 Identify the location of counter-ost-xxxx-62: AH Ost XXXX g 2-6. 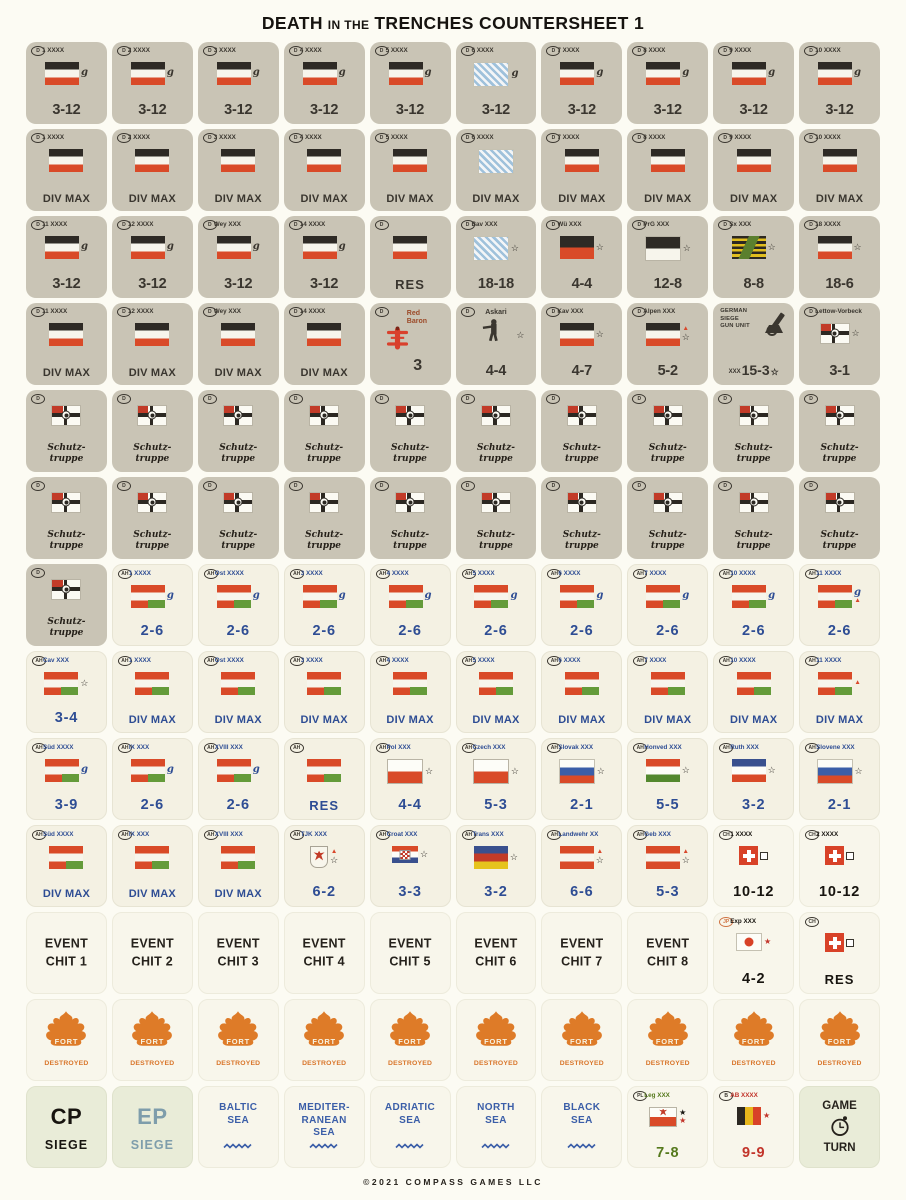
(238, 605).